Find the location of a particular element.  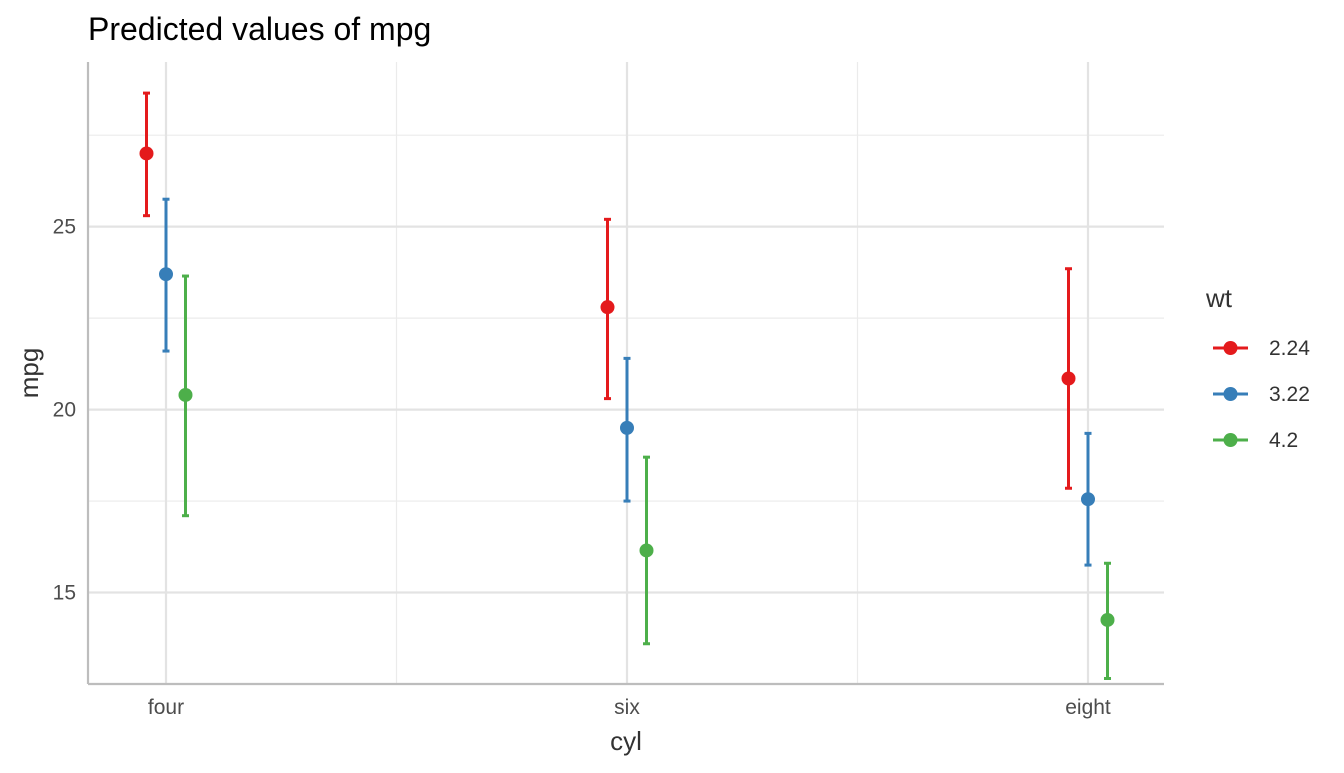

legend-label: 4.2 is located at coordinates (1283, 440).